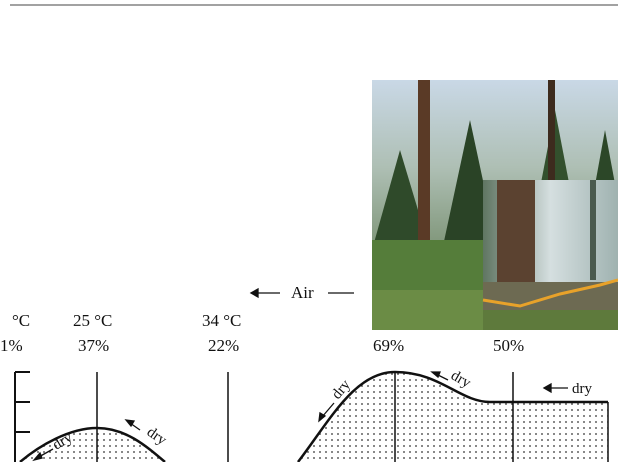 The height and width of the screenshot is (462, 618). Describe the element at coordinates (92, 320) in the screenshot. I see `temp-label: 25 °C` at that location.